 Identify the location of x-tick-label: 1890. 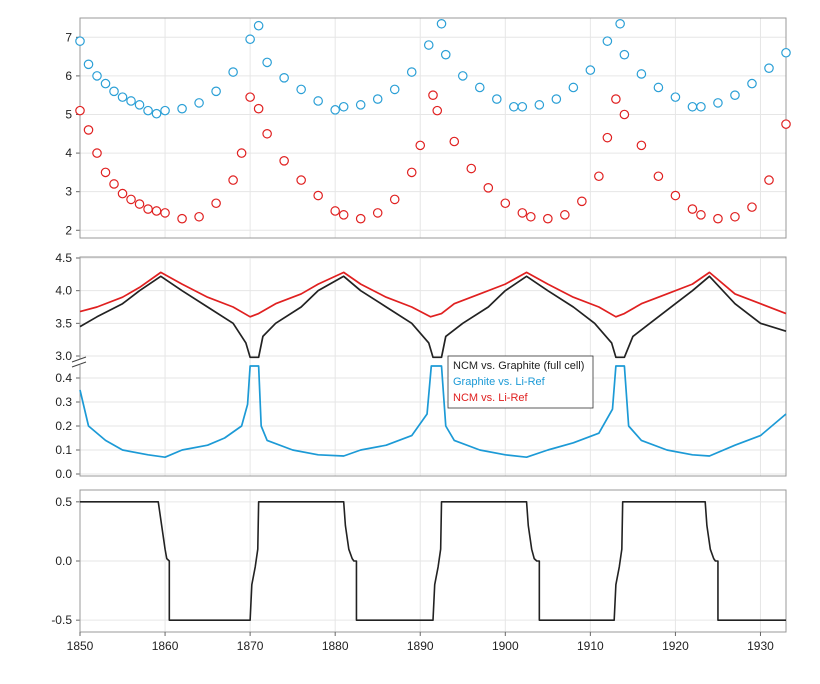
(420, 646).